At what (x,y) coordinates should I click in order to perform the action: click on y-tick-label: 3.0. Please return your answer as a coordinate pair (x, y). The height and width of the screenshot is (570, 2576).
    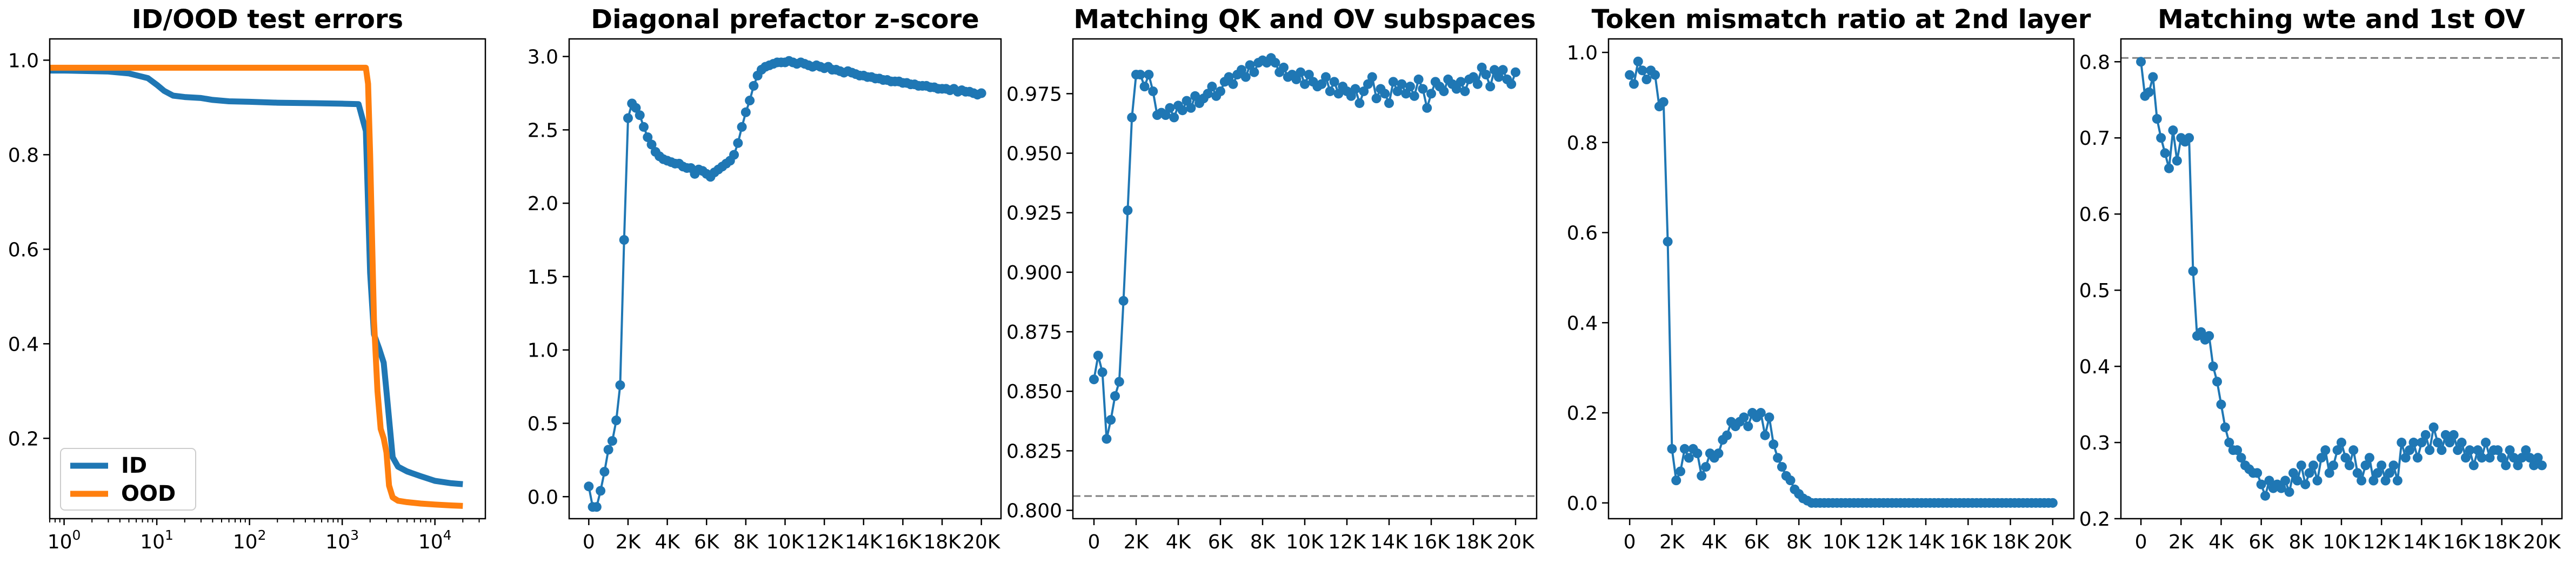
    Looking at the image, I should click on (543, 58).